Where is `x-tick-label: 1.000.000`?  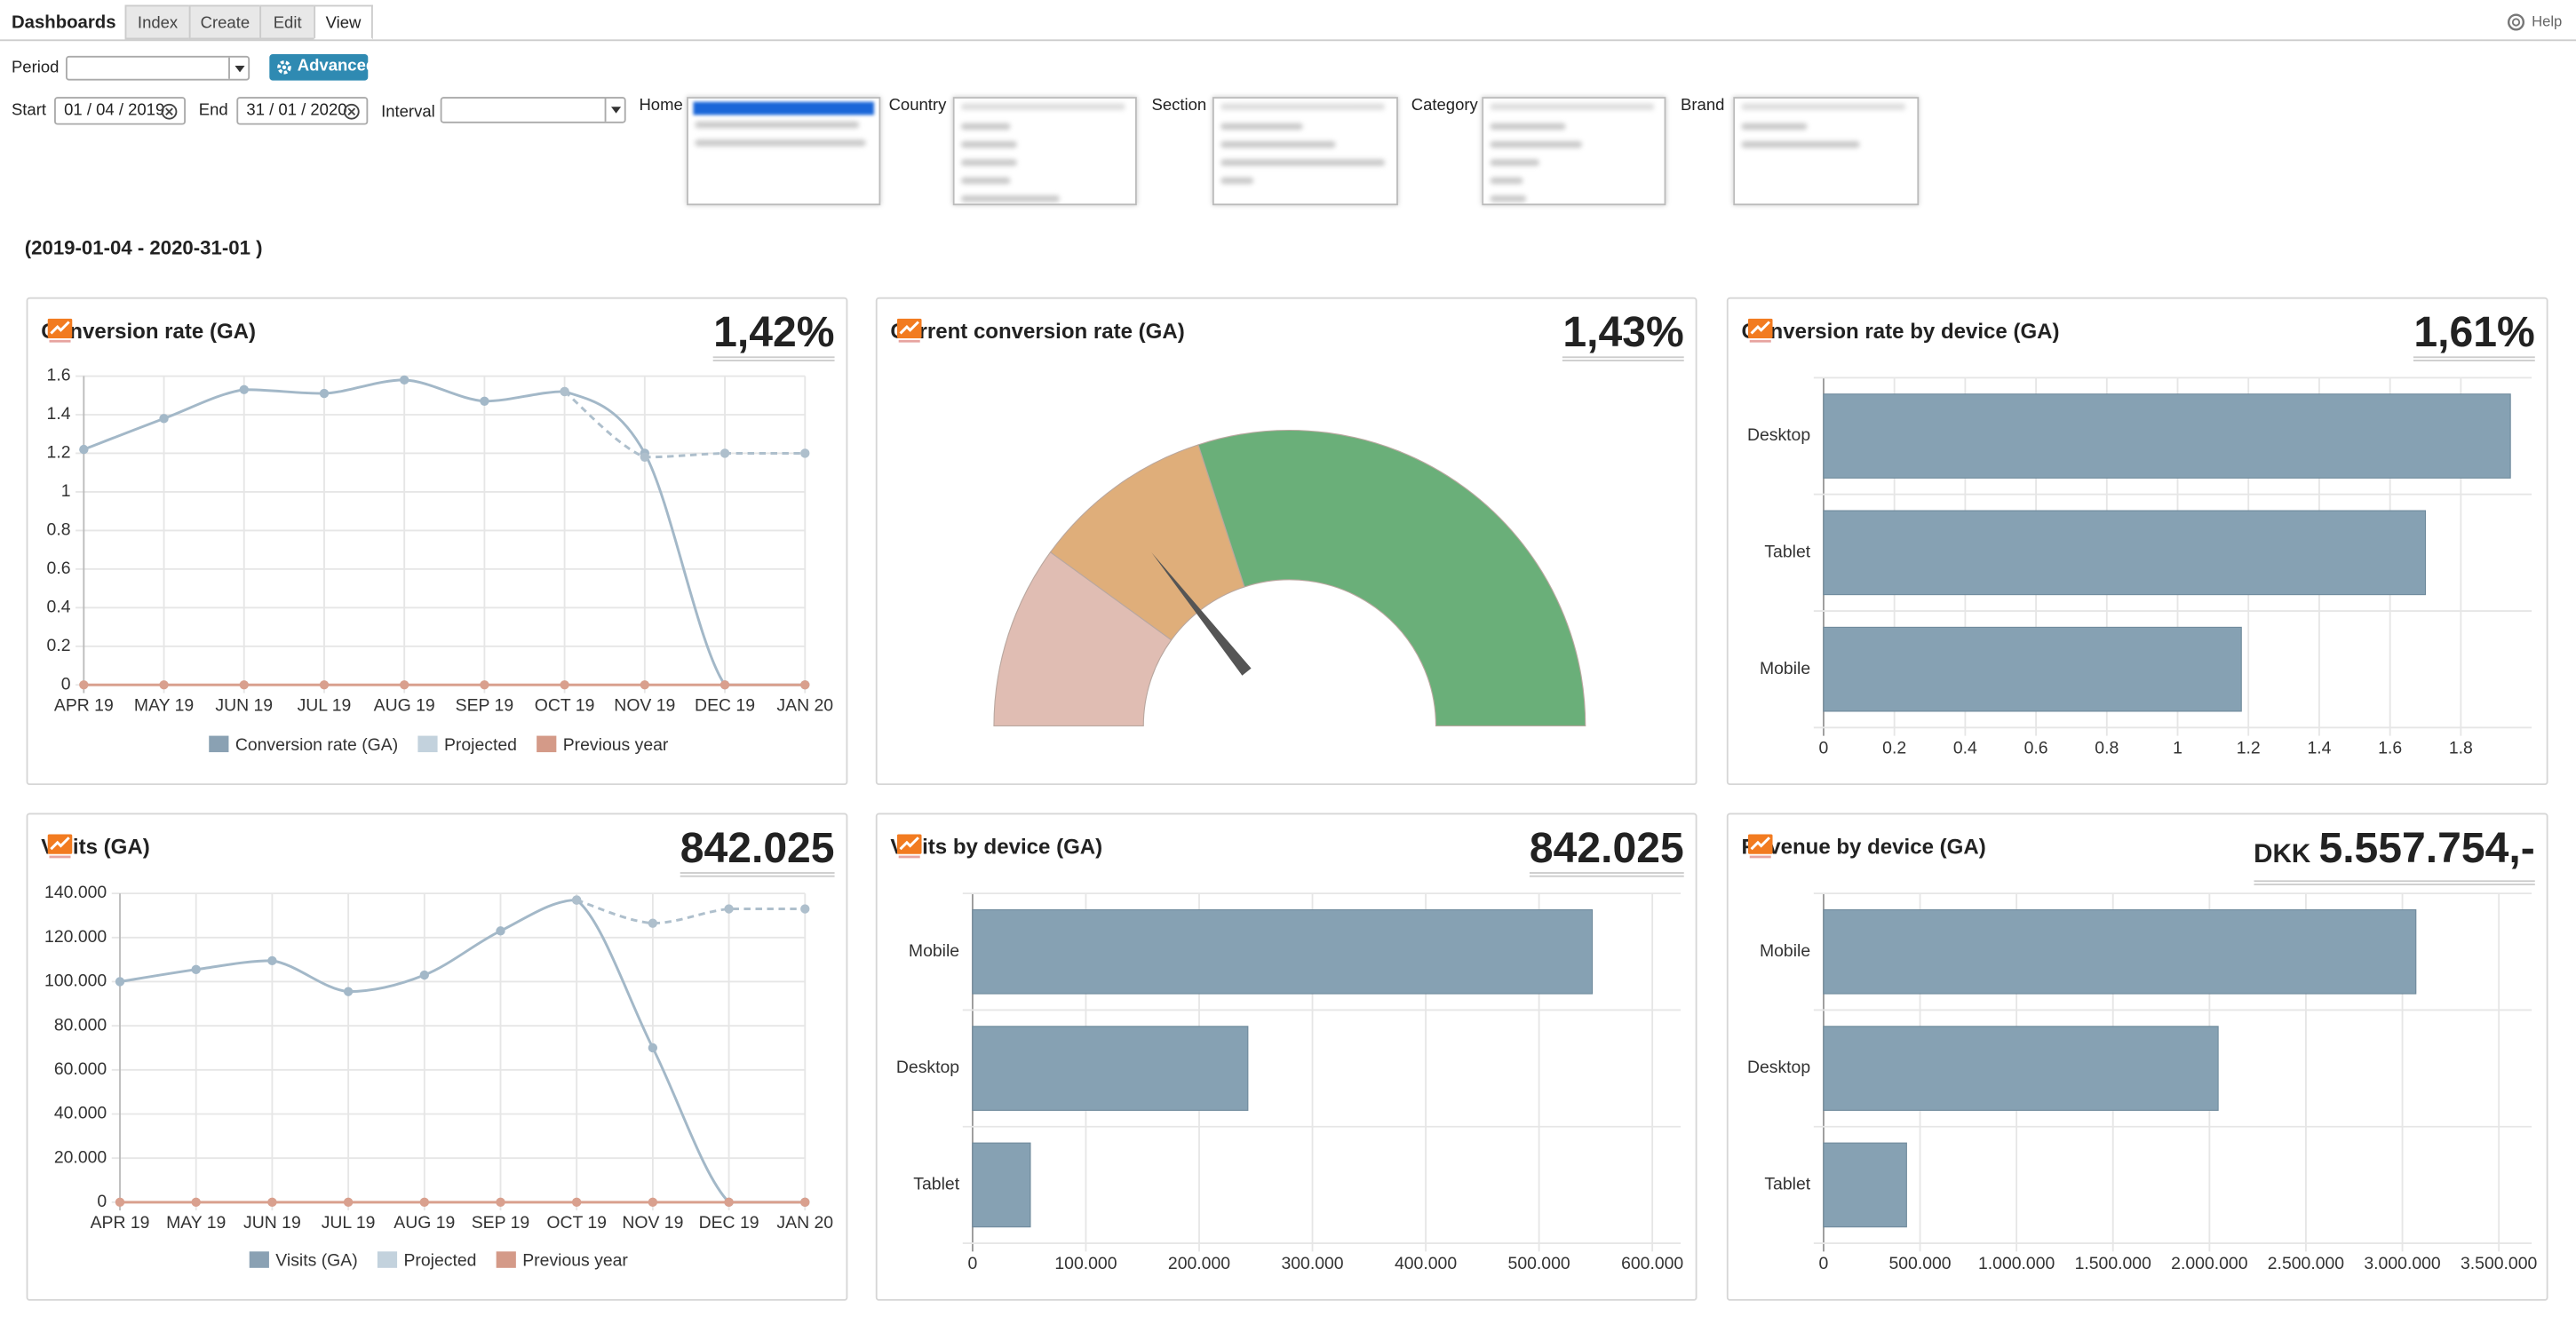 x-tick-label: 1.000.000 is located at coordinates (2016, 1263).